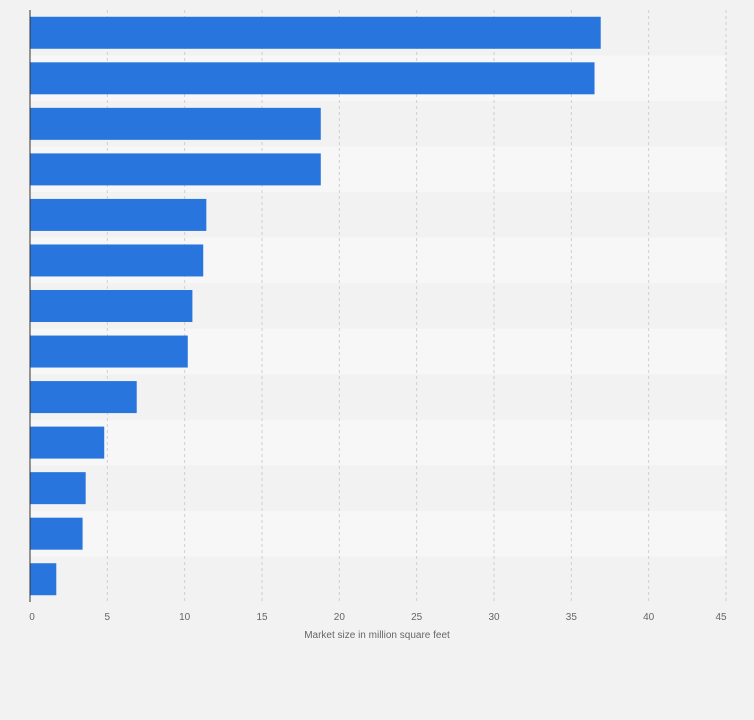  What do you see at coordinates (378, 617) in the screenshot?
I see `x-axis-ticks: 0 5 10 15 20 25 30 35 40 45` at bounding box center [378, 617].